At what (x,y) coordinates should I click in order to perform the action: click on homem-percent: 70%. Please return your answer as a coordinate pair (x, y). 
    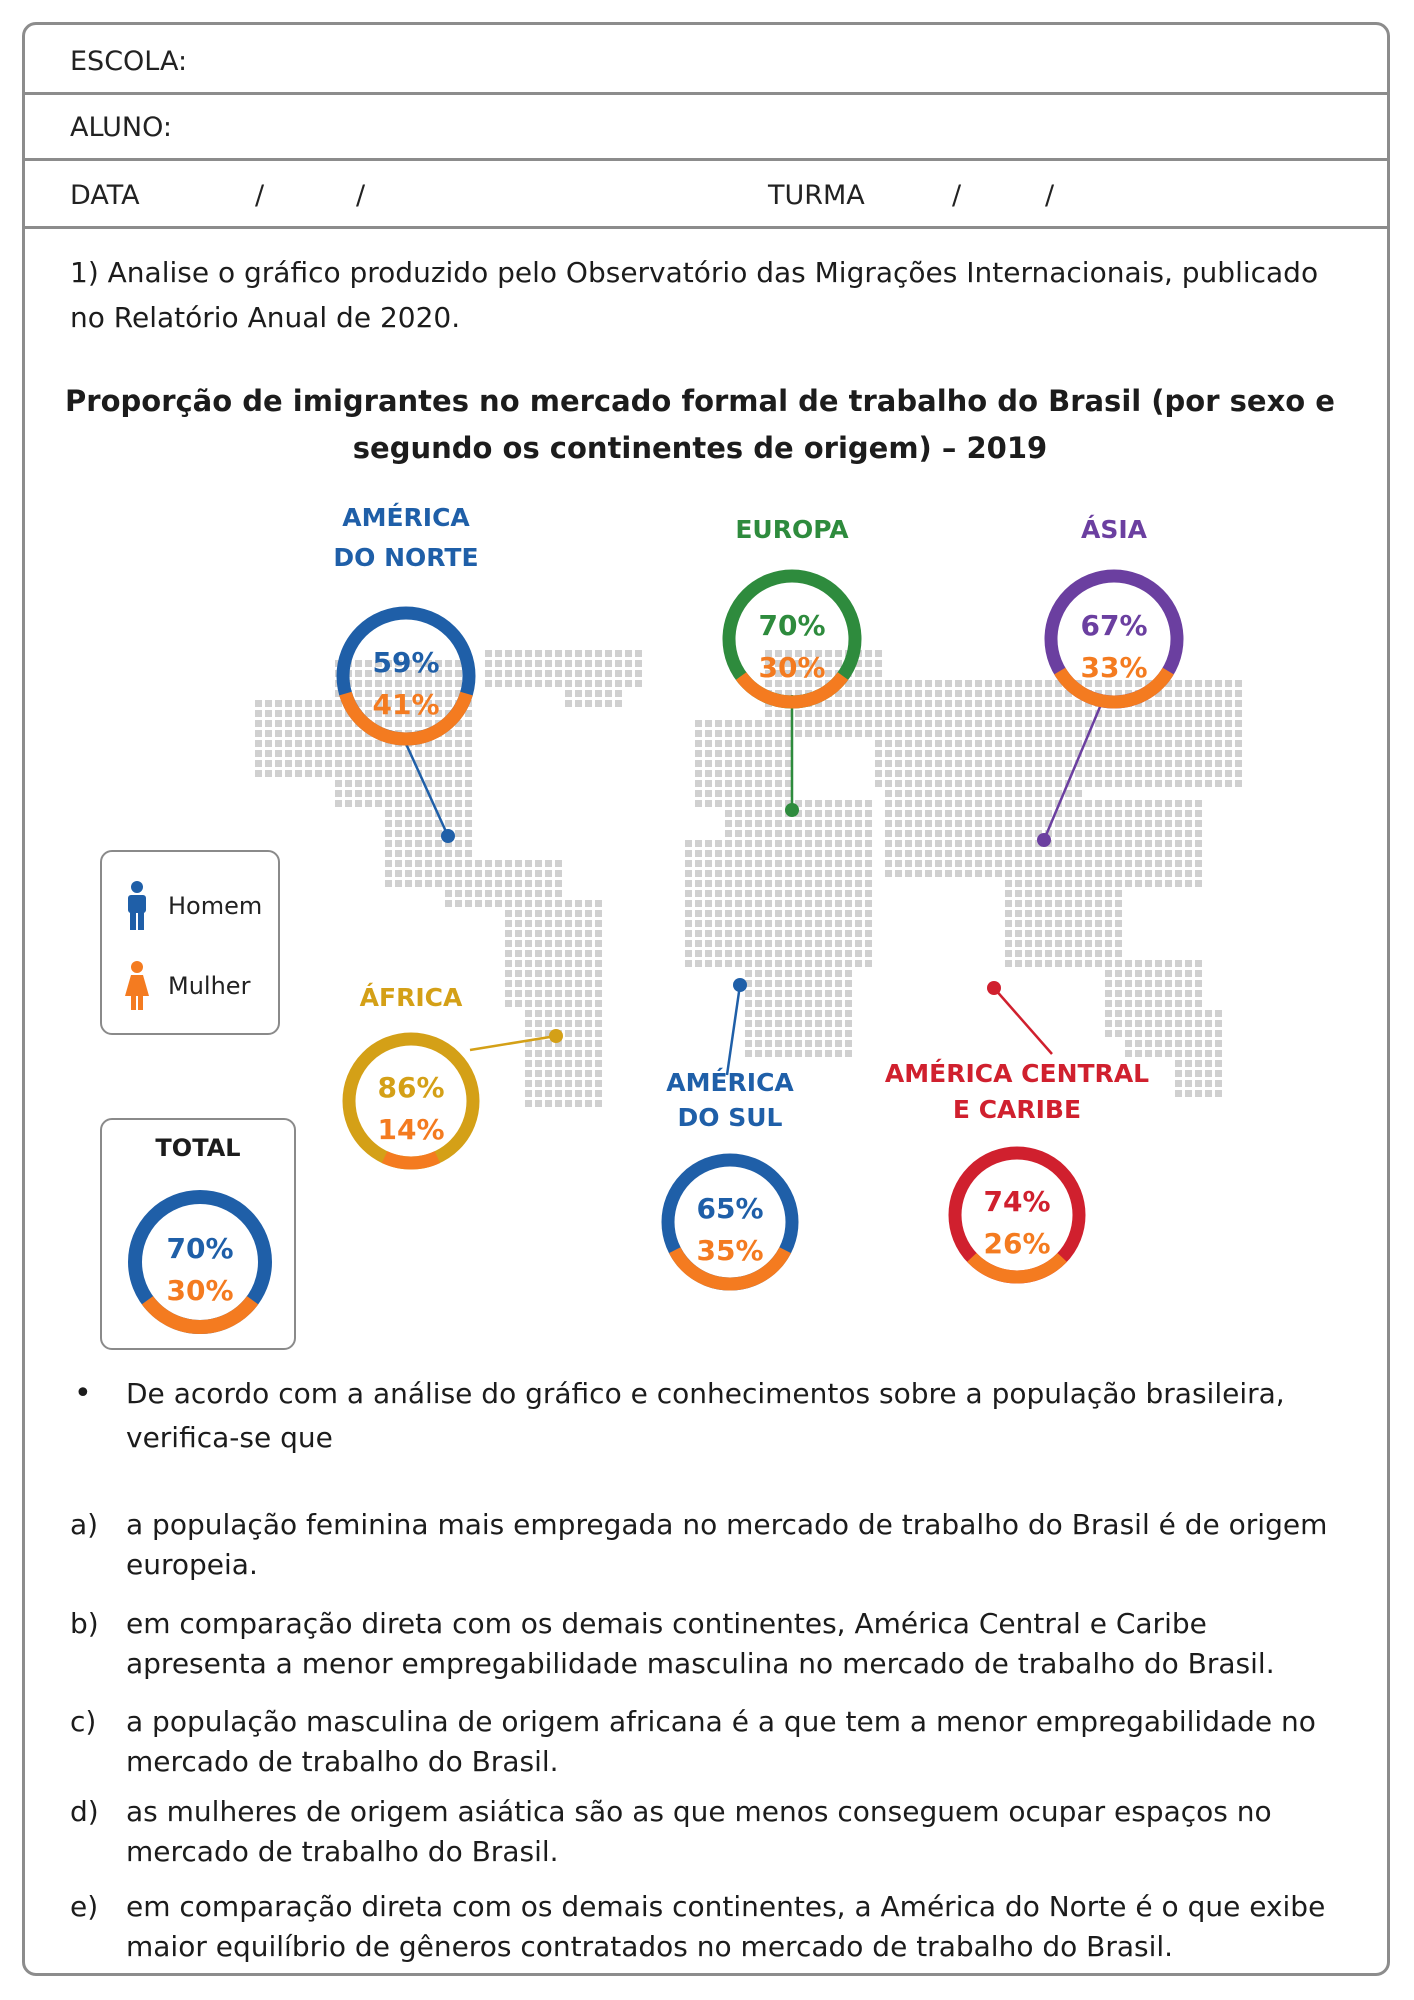
    Looking at the image, I should click on (791, 625).